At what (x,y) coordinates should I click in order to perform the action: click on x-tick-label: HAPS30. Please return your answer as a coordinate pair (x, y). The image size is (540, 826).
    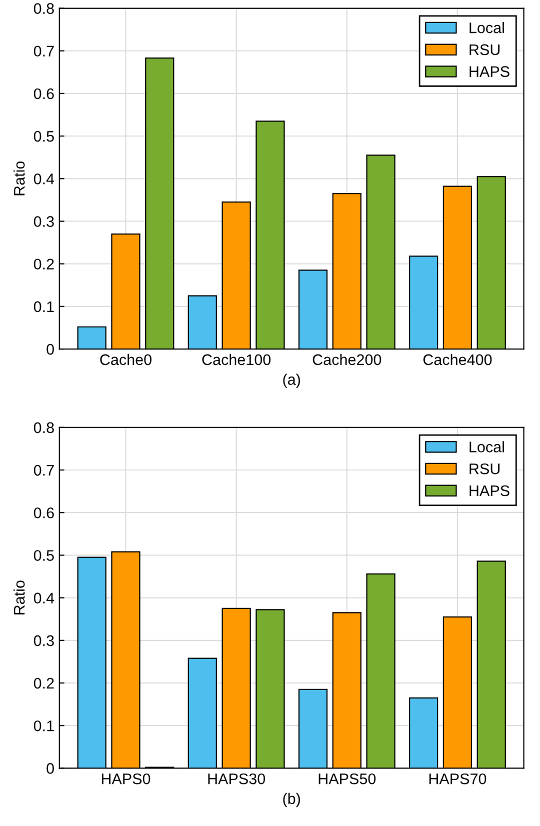
    Looking at the image, I should click on (237, 778).